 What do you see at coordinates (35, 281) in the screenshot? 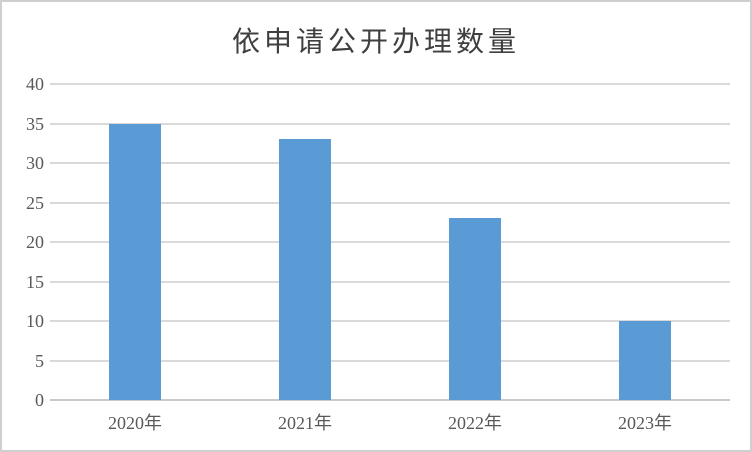
I see `y-axis-tick-label: 15` at bounding box center [35, 281].